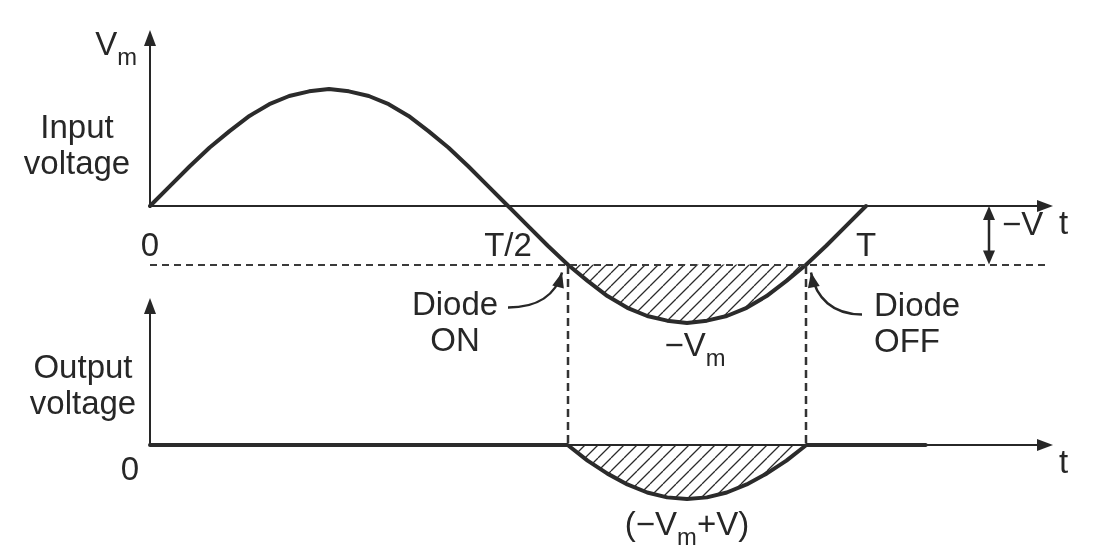  I want to click on annotation: (−V$_{m}$+V), so click(687, 527).